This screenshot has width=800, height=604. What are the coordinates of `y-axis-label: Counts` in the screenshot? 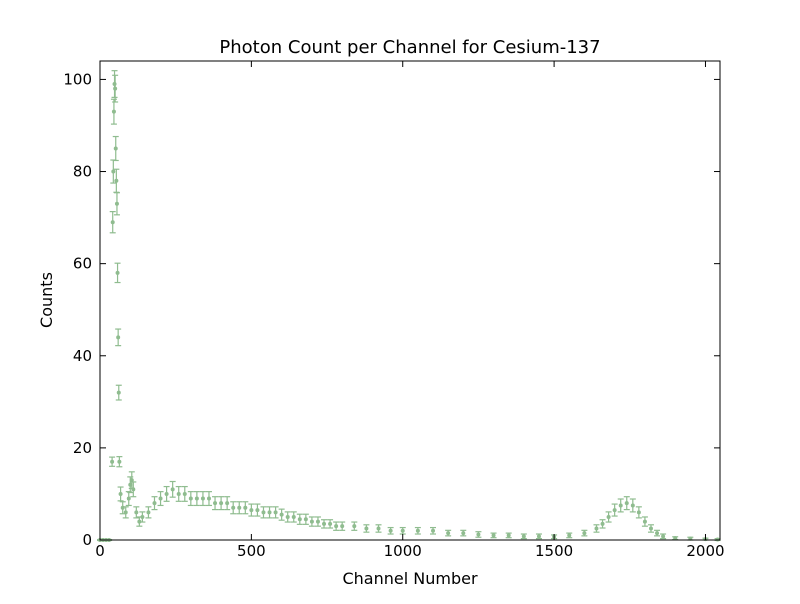 It's located at (46, 300).